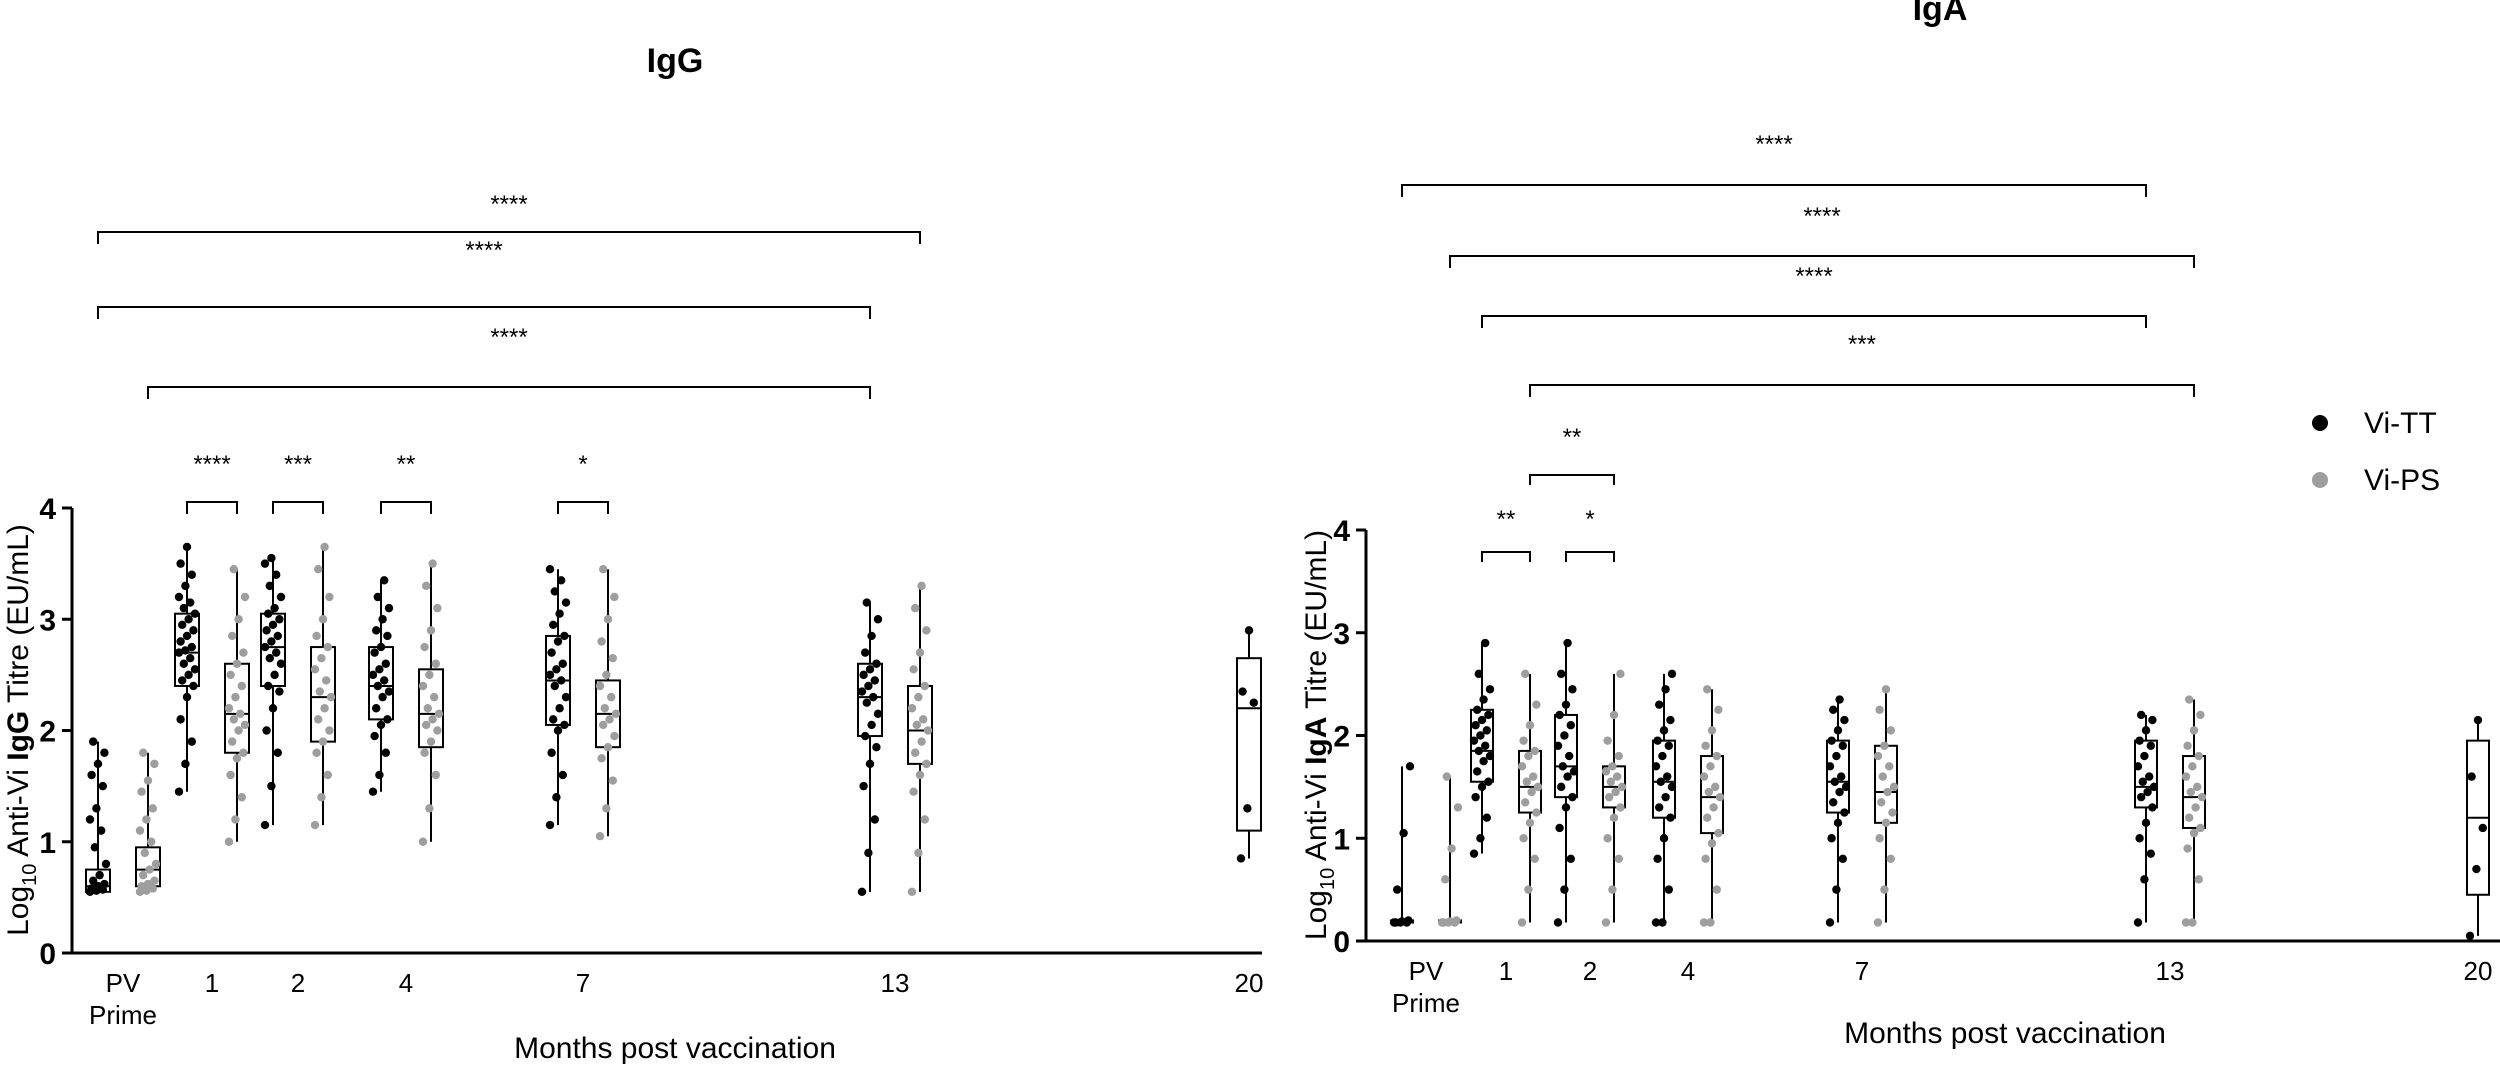 This screenshot has height=1075, width=2500. What do you see at coordinates (47, 954) in the screenshot?
I see `y-tick-label: 0` at bounding box center [47, 954].